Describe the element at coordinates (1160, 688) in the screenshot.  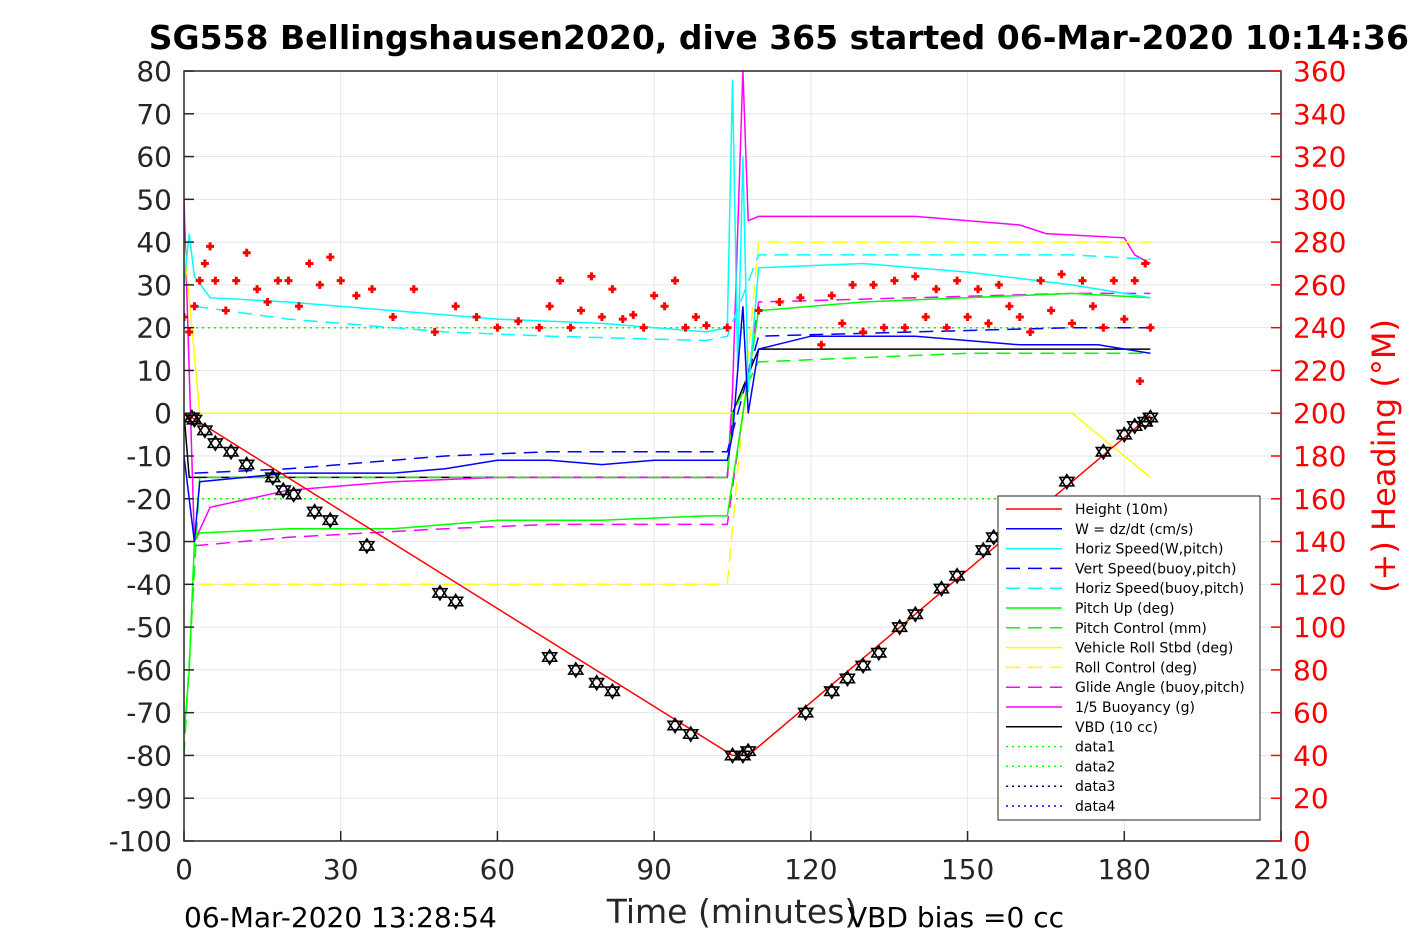
I see `legend-label: Glide Angle (buoy,pitch)` at that location.